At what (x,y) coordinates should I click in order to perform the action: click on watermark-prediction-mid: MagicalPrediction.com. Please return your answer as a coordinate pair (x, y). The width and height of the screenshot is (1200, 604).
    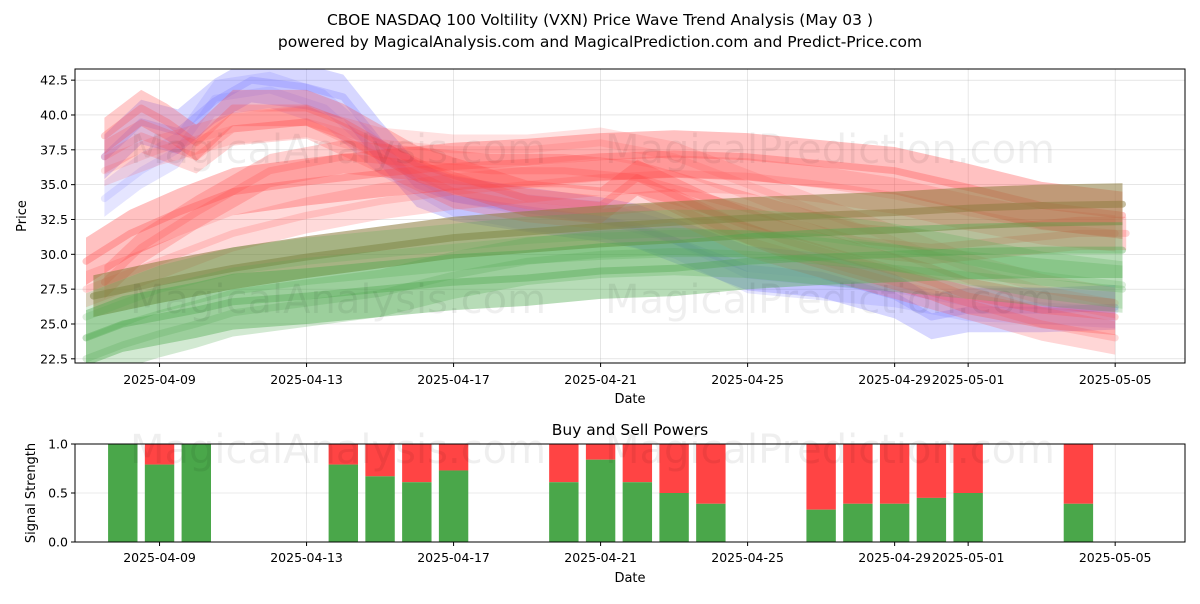
    Looking at the image, I should click on (830, 300).